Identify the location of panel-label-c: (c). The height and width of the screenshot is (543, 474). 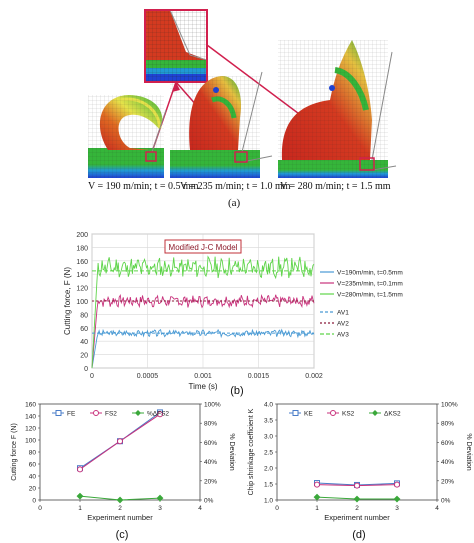
(122, 535).